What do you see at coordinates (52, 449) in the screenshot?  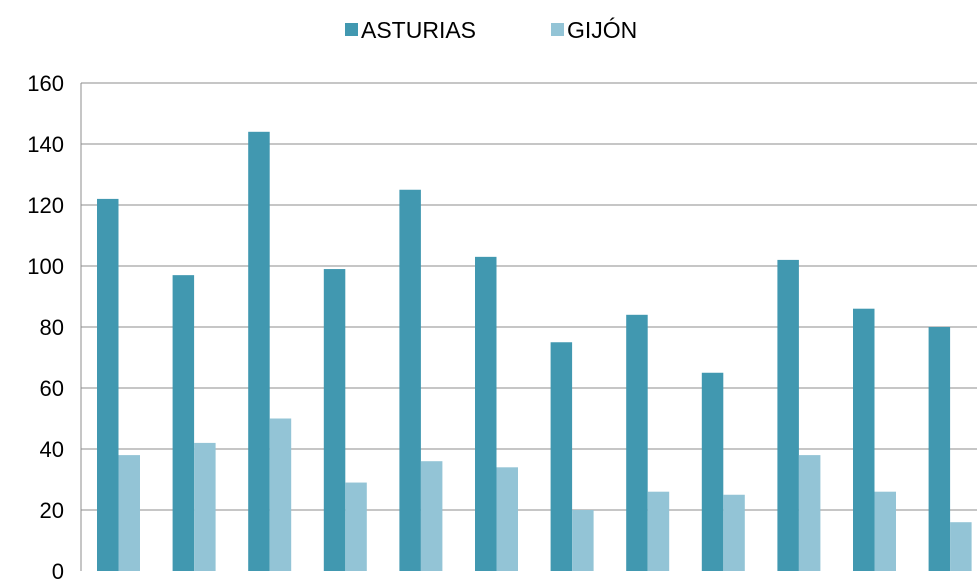 I see `y-tick-label: 40` at bounding box center [52, 449].